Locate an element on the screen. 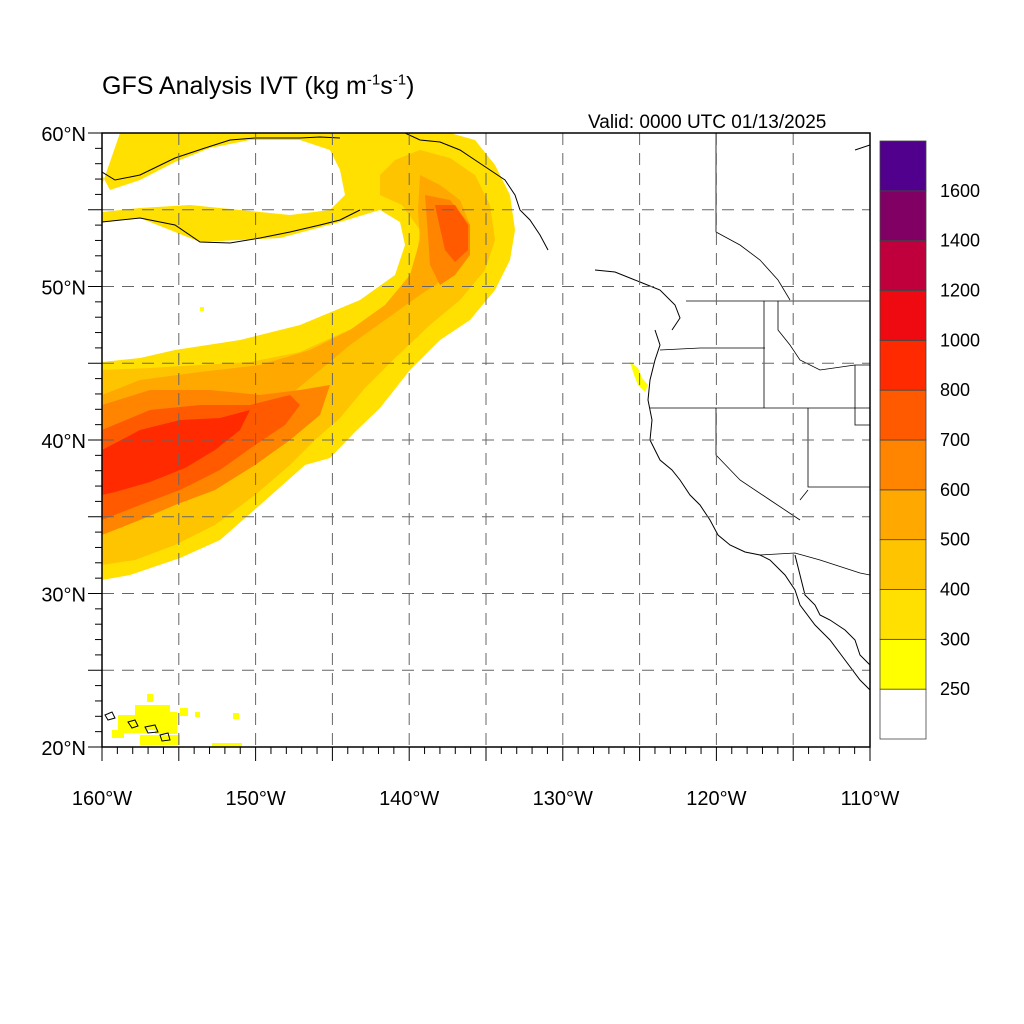 This screenshot has width=1024, height=1024. colorbar-label: 250 is located at coordinates (955, 689).